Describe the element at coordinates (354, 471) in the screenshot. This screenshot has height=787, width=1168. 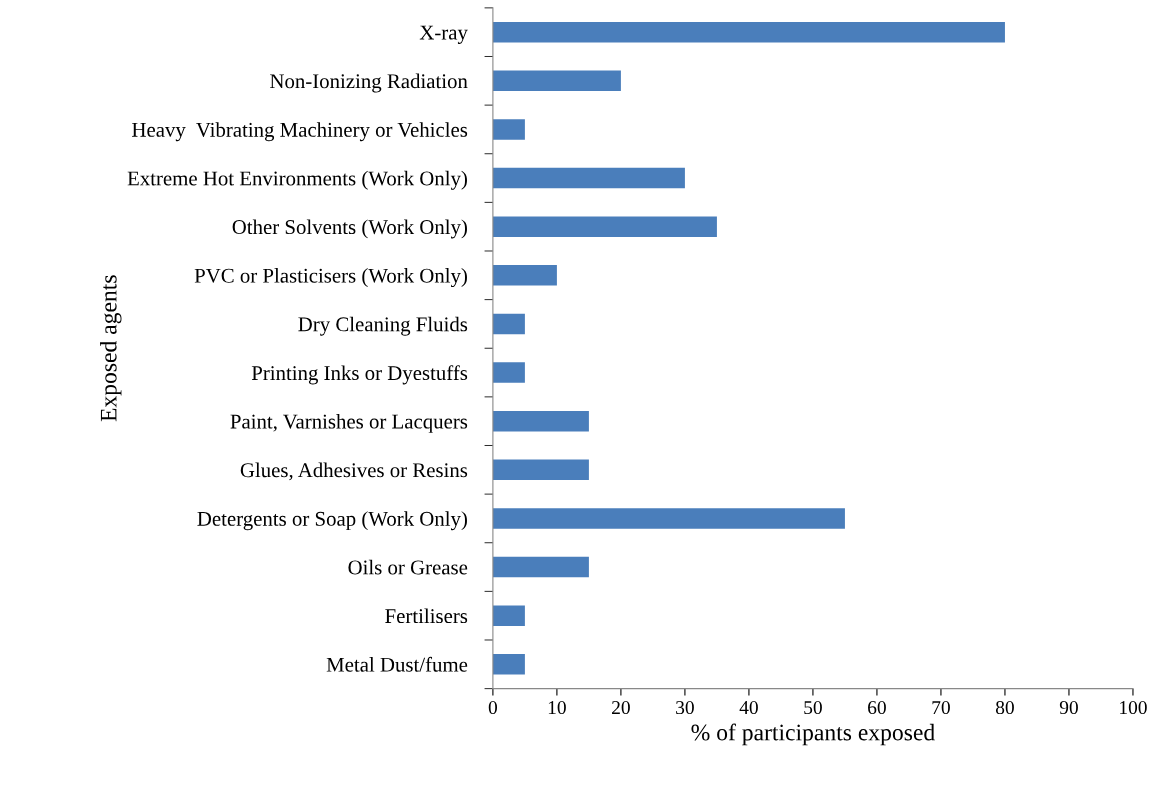
I see `y-tick-label: Glues, Adhesives or Resins` at that location.